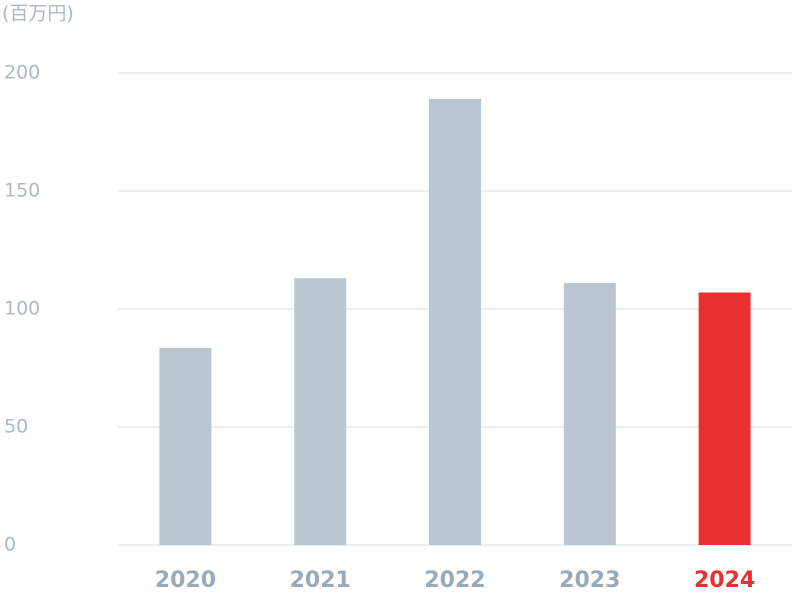 The width and height of the screenshot is (792, 593). I want to click on x-tick-label: 2020, so click(185, 580).